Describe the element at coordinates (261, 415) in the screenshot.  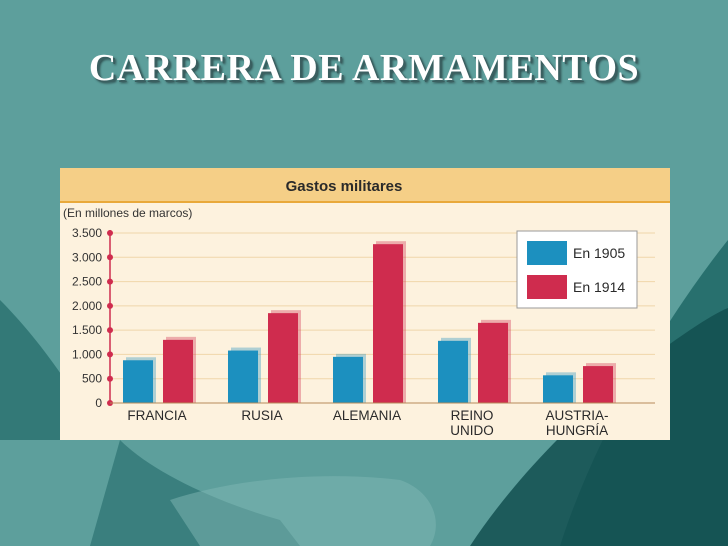
I see `x-tick-label: RUSIA` at that location.